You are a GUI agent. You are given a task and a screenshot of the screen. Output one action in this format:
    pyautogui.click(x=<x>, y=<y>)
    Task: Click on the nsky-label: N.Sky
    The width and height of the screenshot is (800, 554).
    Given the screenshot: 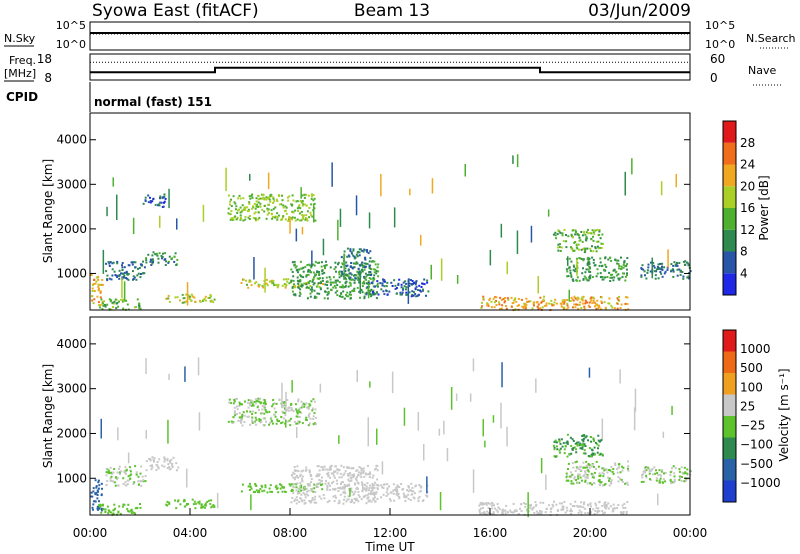 What is the action you would take?
    pyautogui.click(x=20, y=38)
    